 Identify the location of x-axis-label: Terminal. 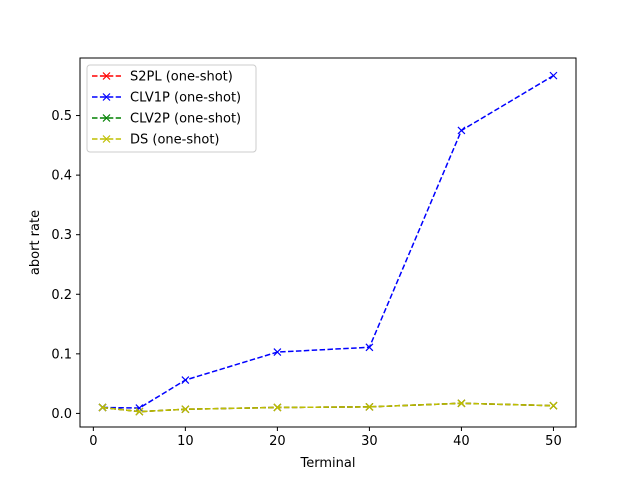
(328, 463).